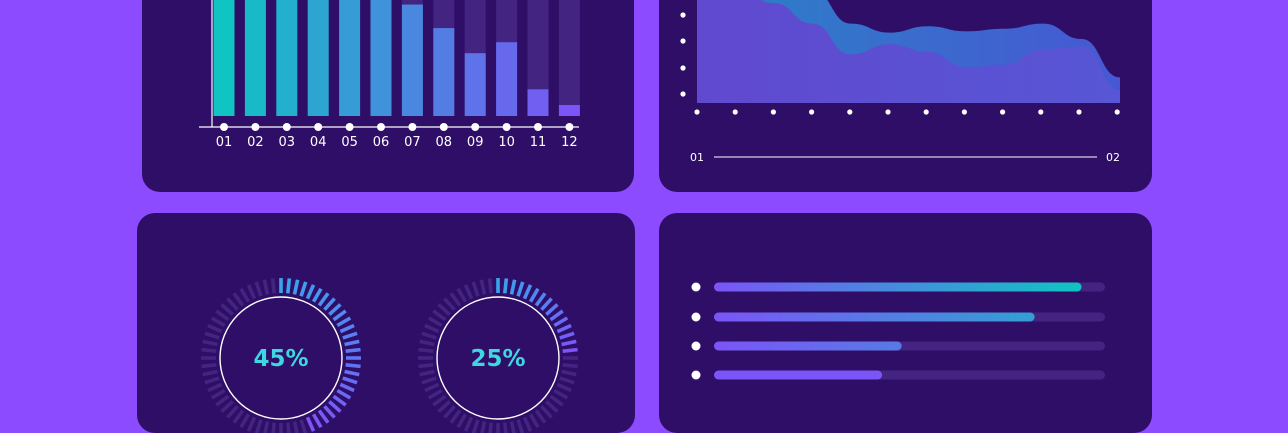 The width and height of the screenshot is (1288, 433). Describe the element at coordinates (255, 142) in the screenshot. I see `x-tick-label: 02` at that location.